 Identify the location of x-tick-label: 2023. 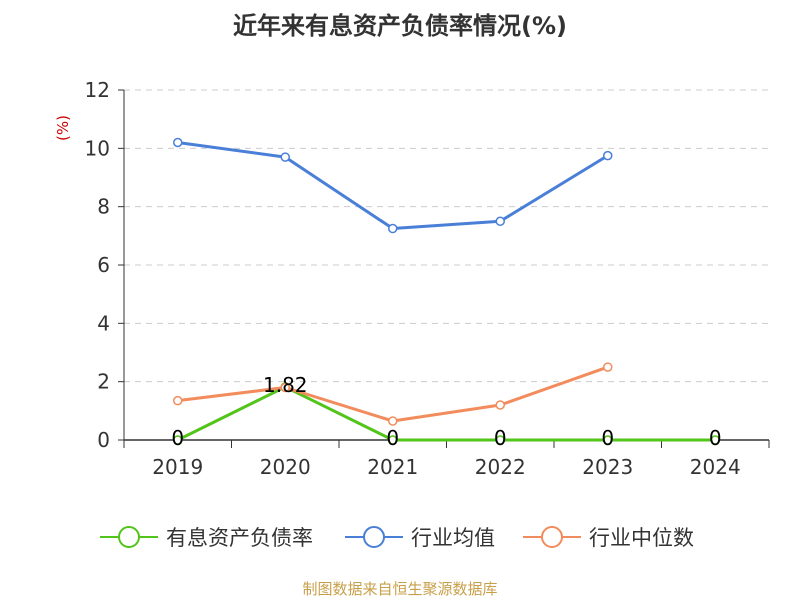
(607, 467).